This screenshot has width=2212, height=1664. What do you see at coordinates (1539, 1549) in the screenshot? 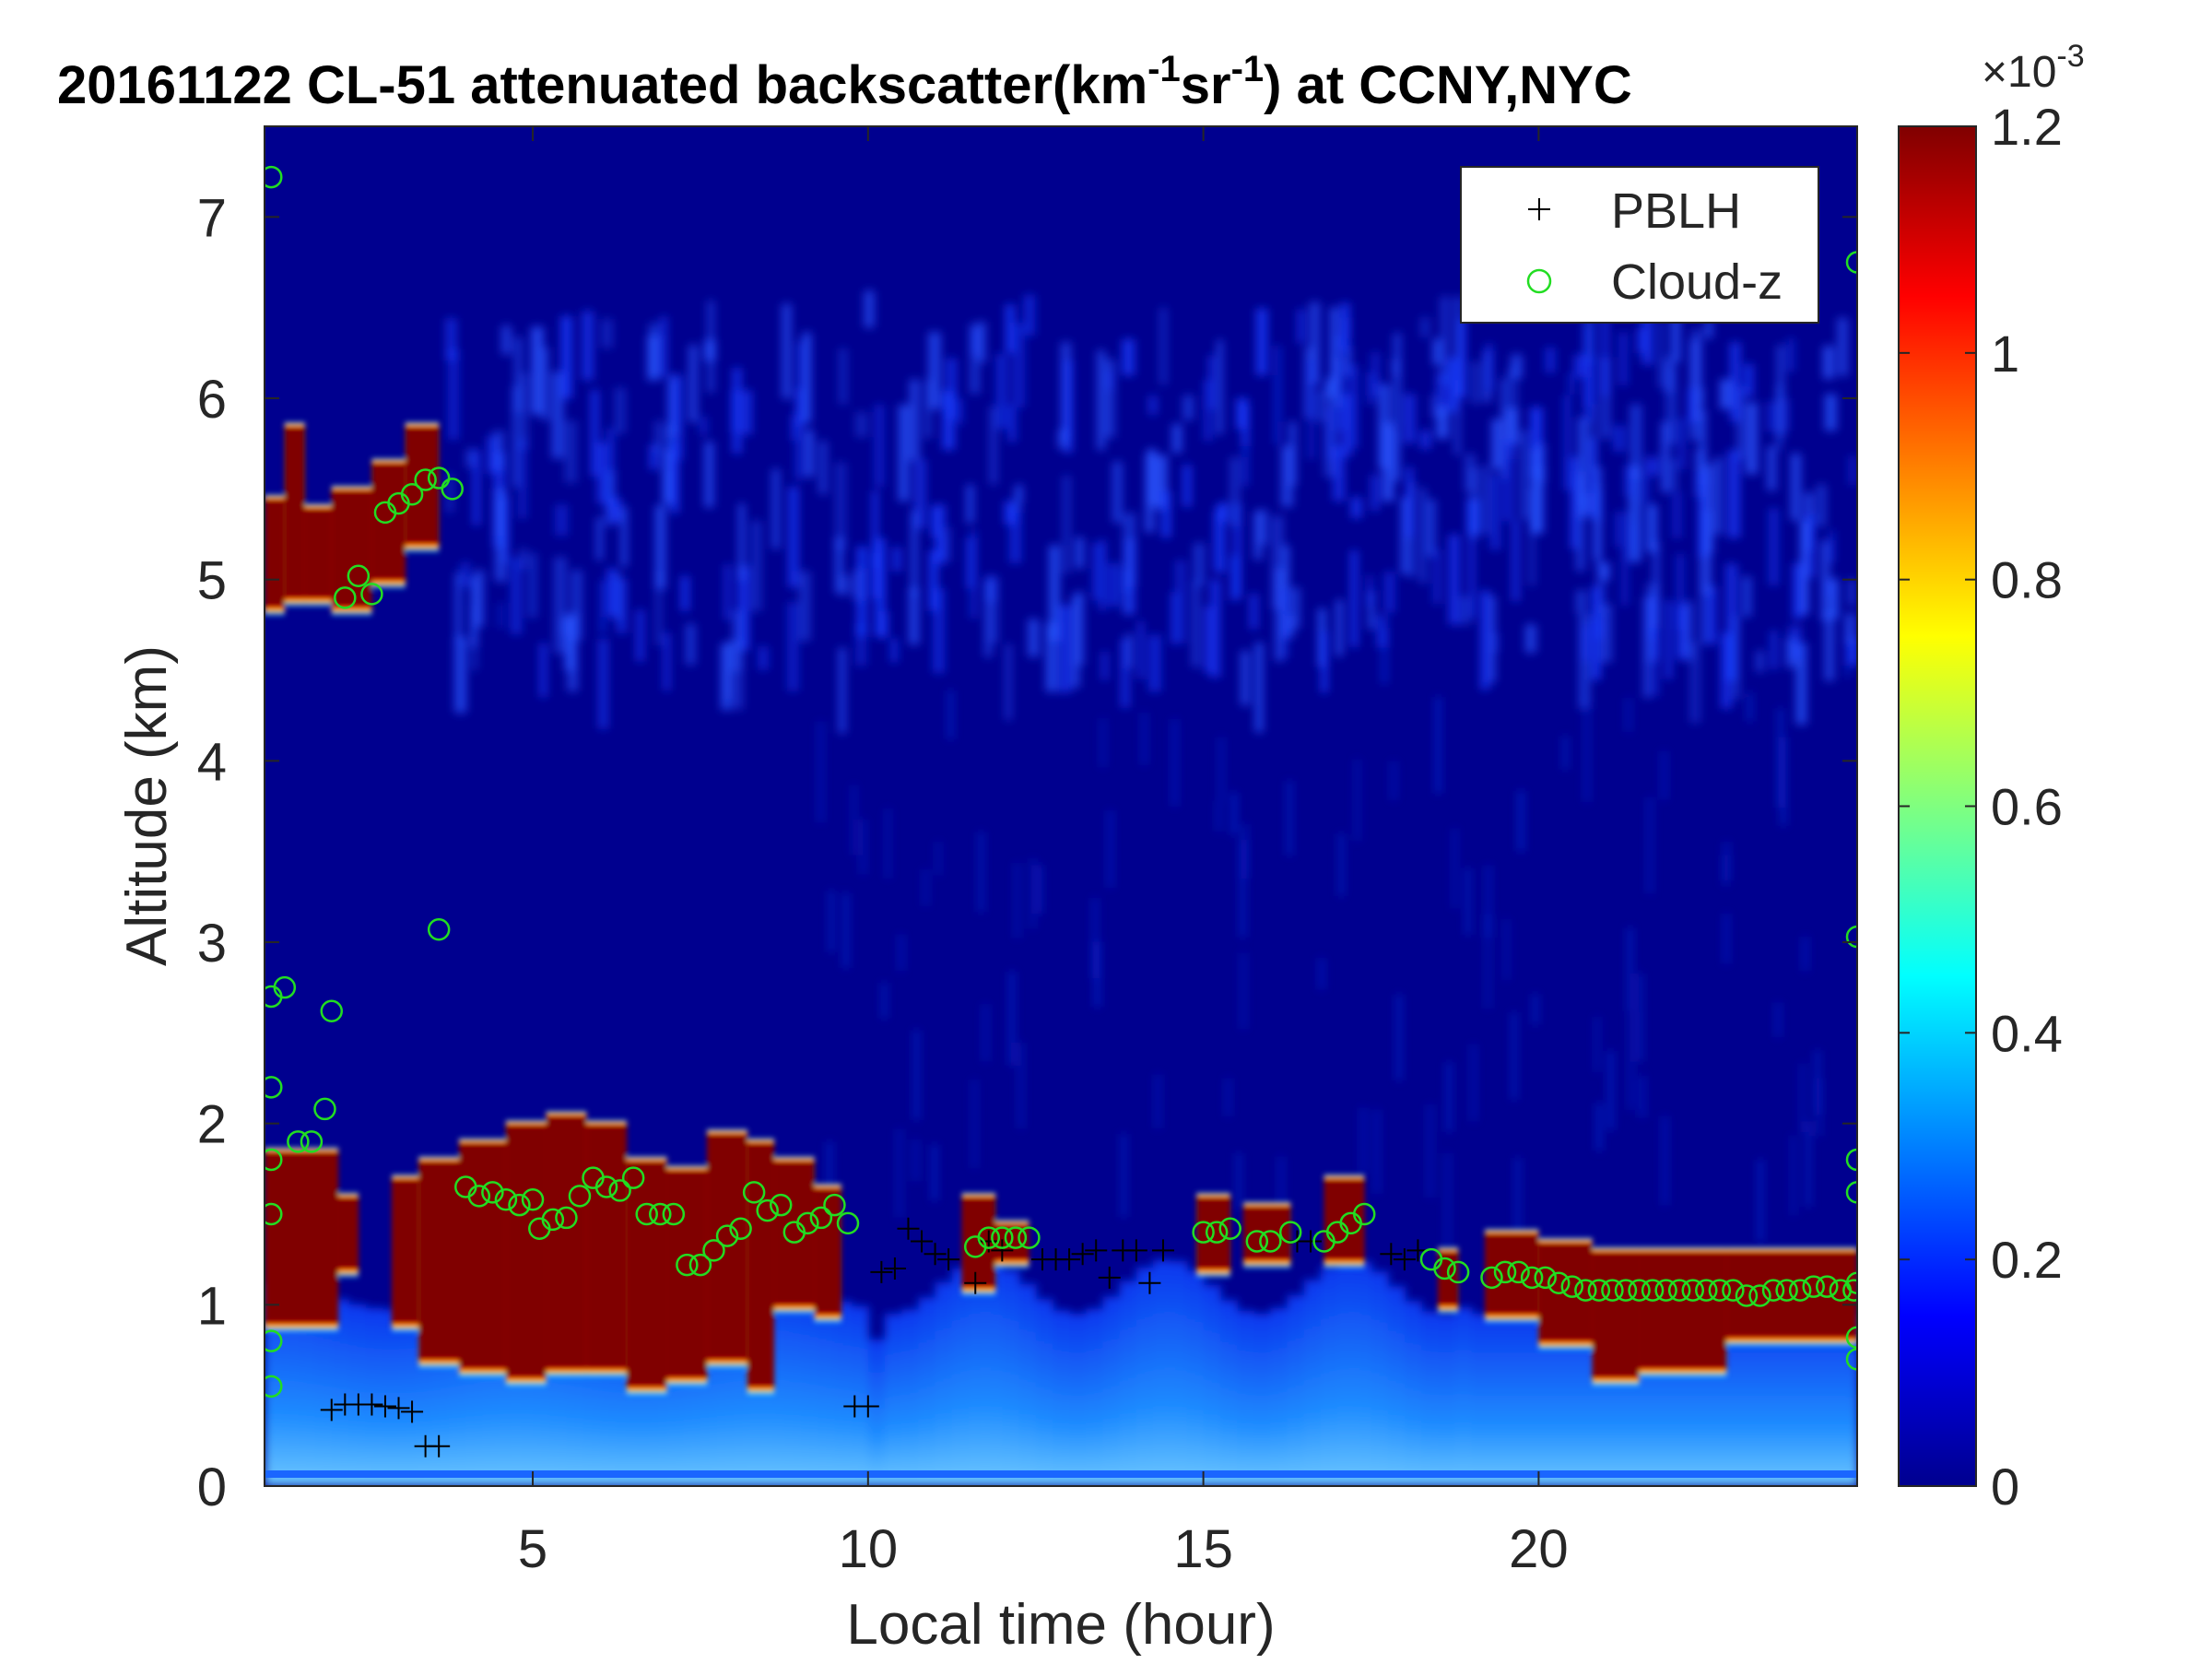
I see `x-tick-label: 20` at bounding box center [1539, 1549].